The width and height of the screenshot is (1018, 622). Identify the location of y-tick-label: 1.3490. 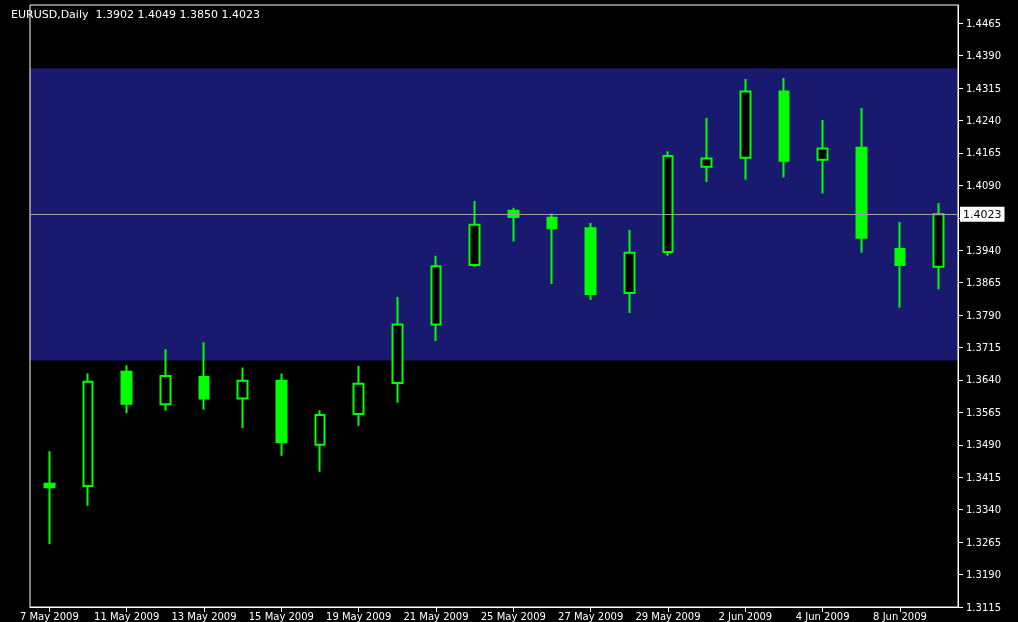
(983, 445).